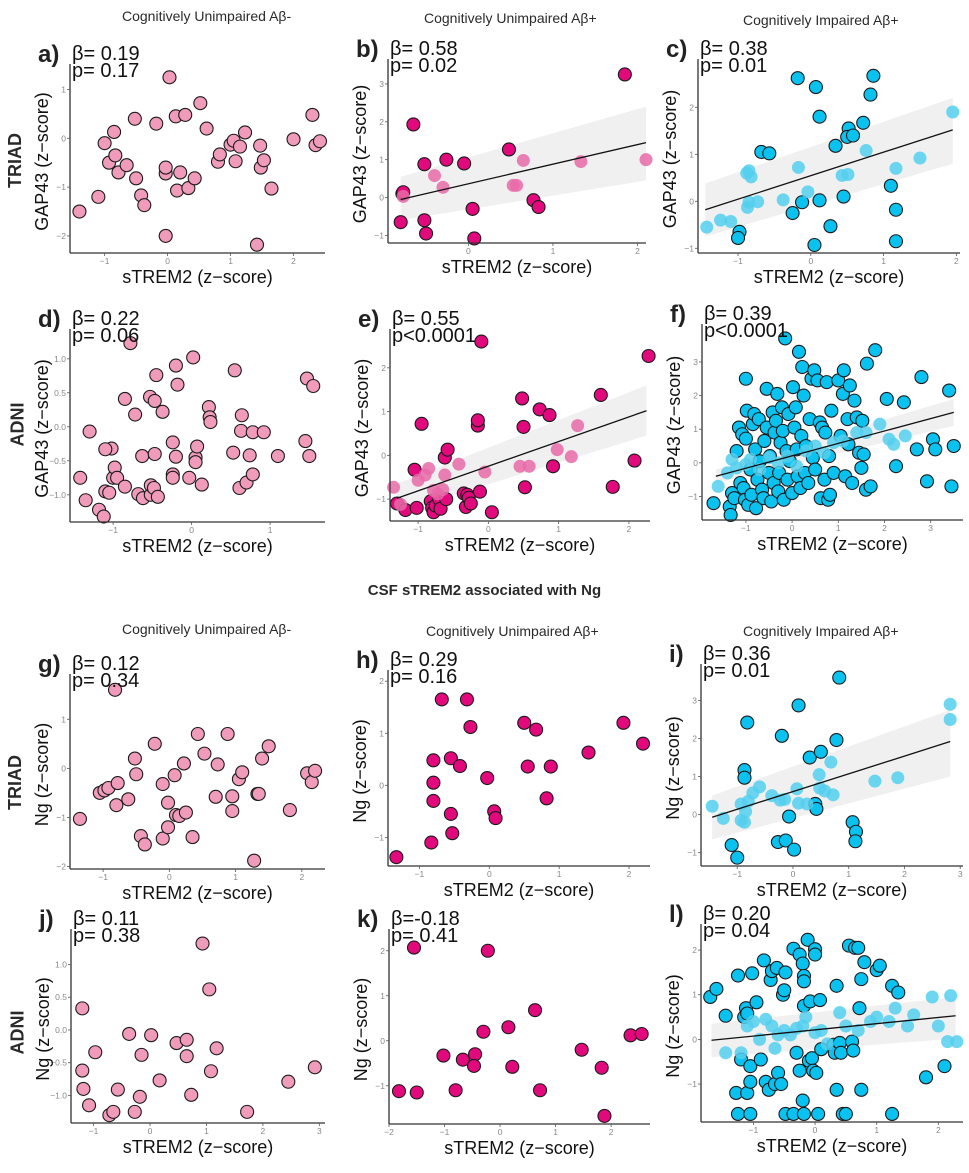 This screenshot has height=1173, width=969. What do you see at coordinates (426, 319) in the screenshot?
I see `beta-value: β= 0.55` at bounding box center [426, 319].